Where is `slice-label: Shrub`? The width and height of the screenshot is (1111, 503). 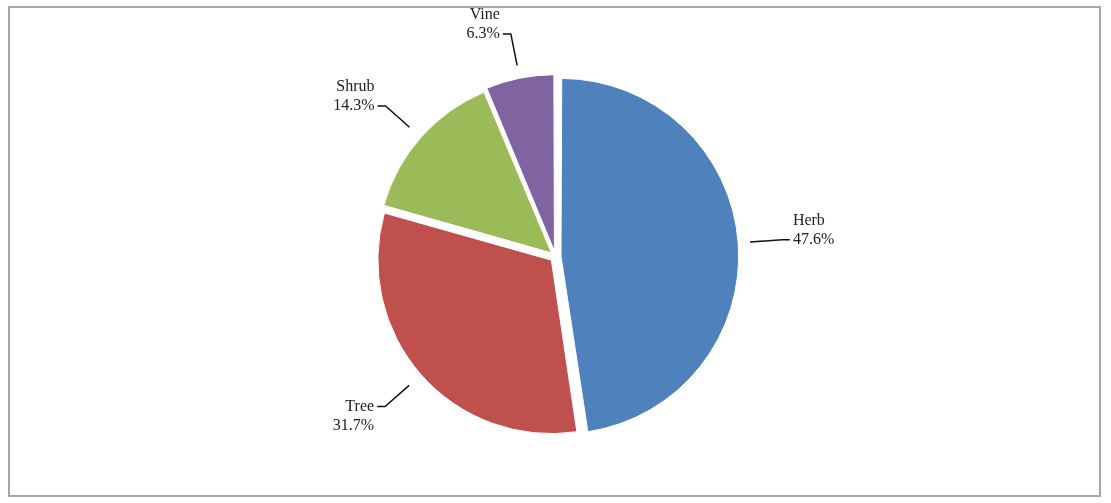
slice-label: Shrub is located at coordinates (355, 86).